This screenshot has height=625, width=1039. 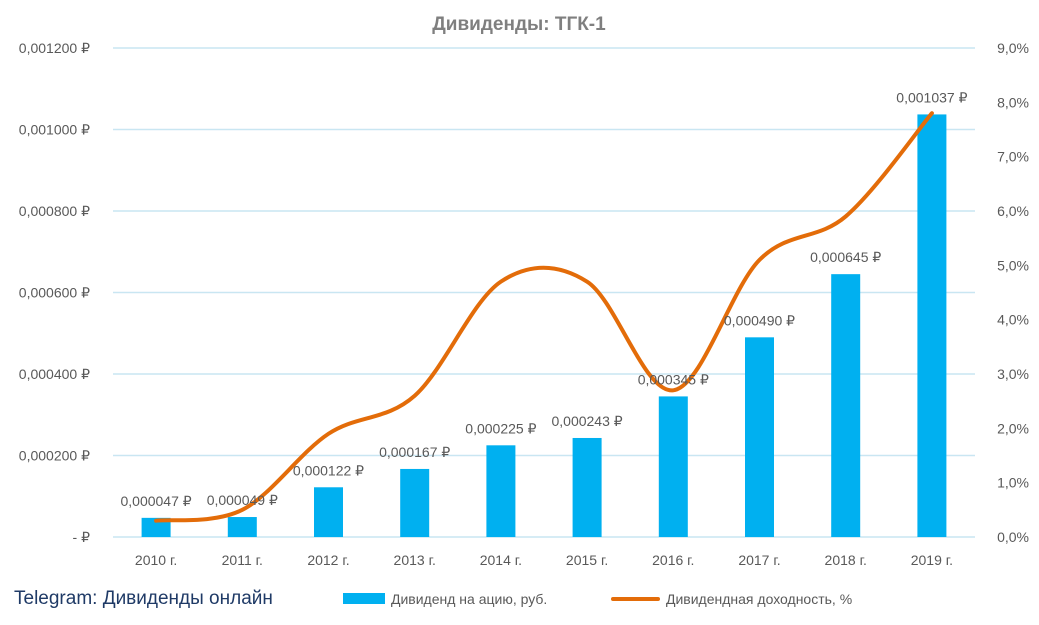 I want to click on right-tick-label: 4,0%, so click(x=1013, y=320).